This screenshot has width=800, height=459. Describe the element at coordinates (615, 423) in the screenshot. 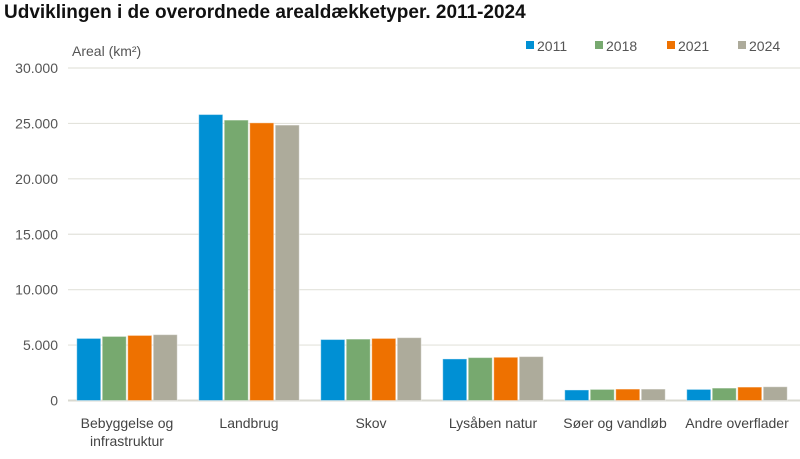

I see `x-tick-label: Søer og vandløb` at that location.